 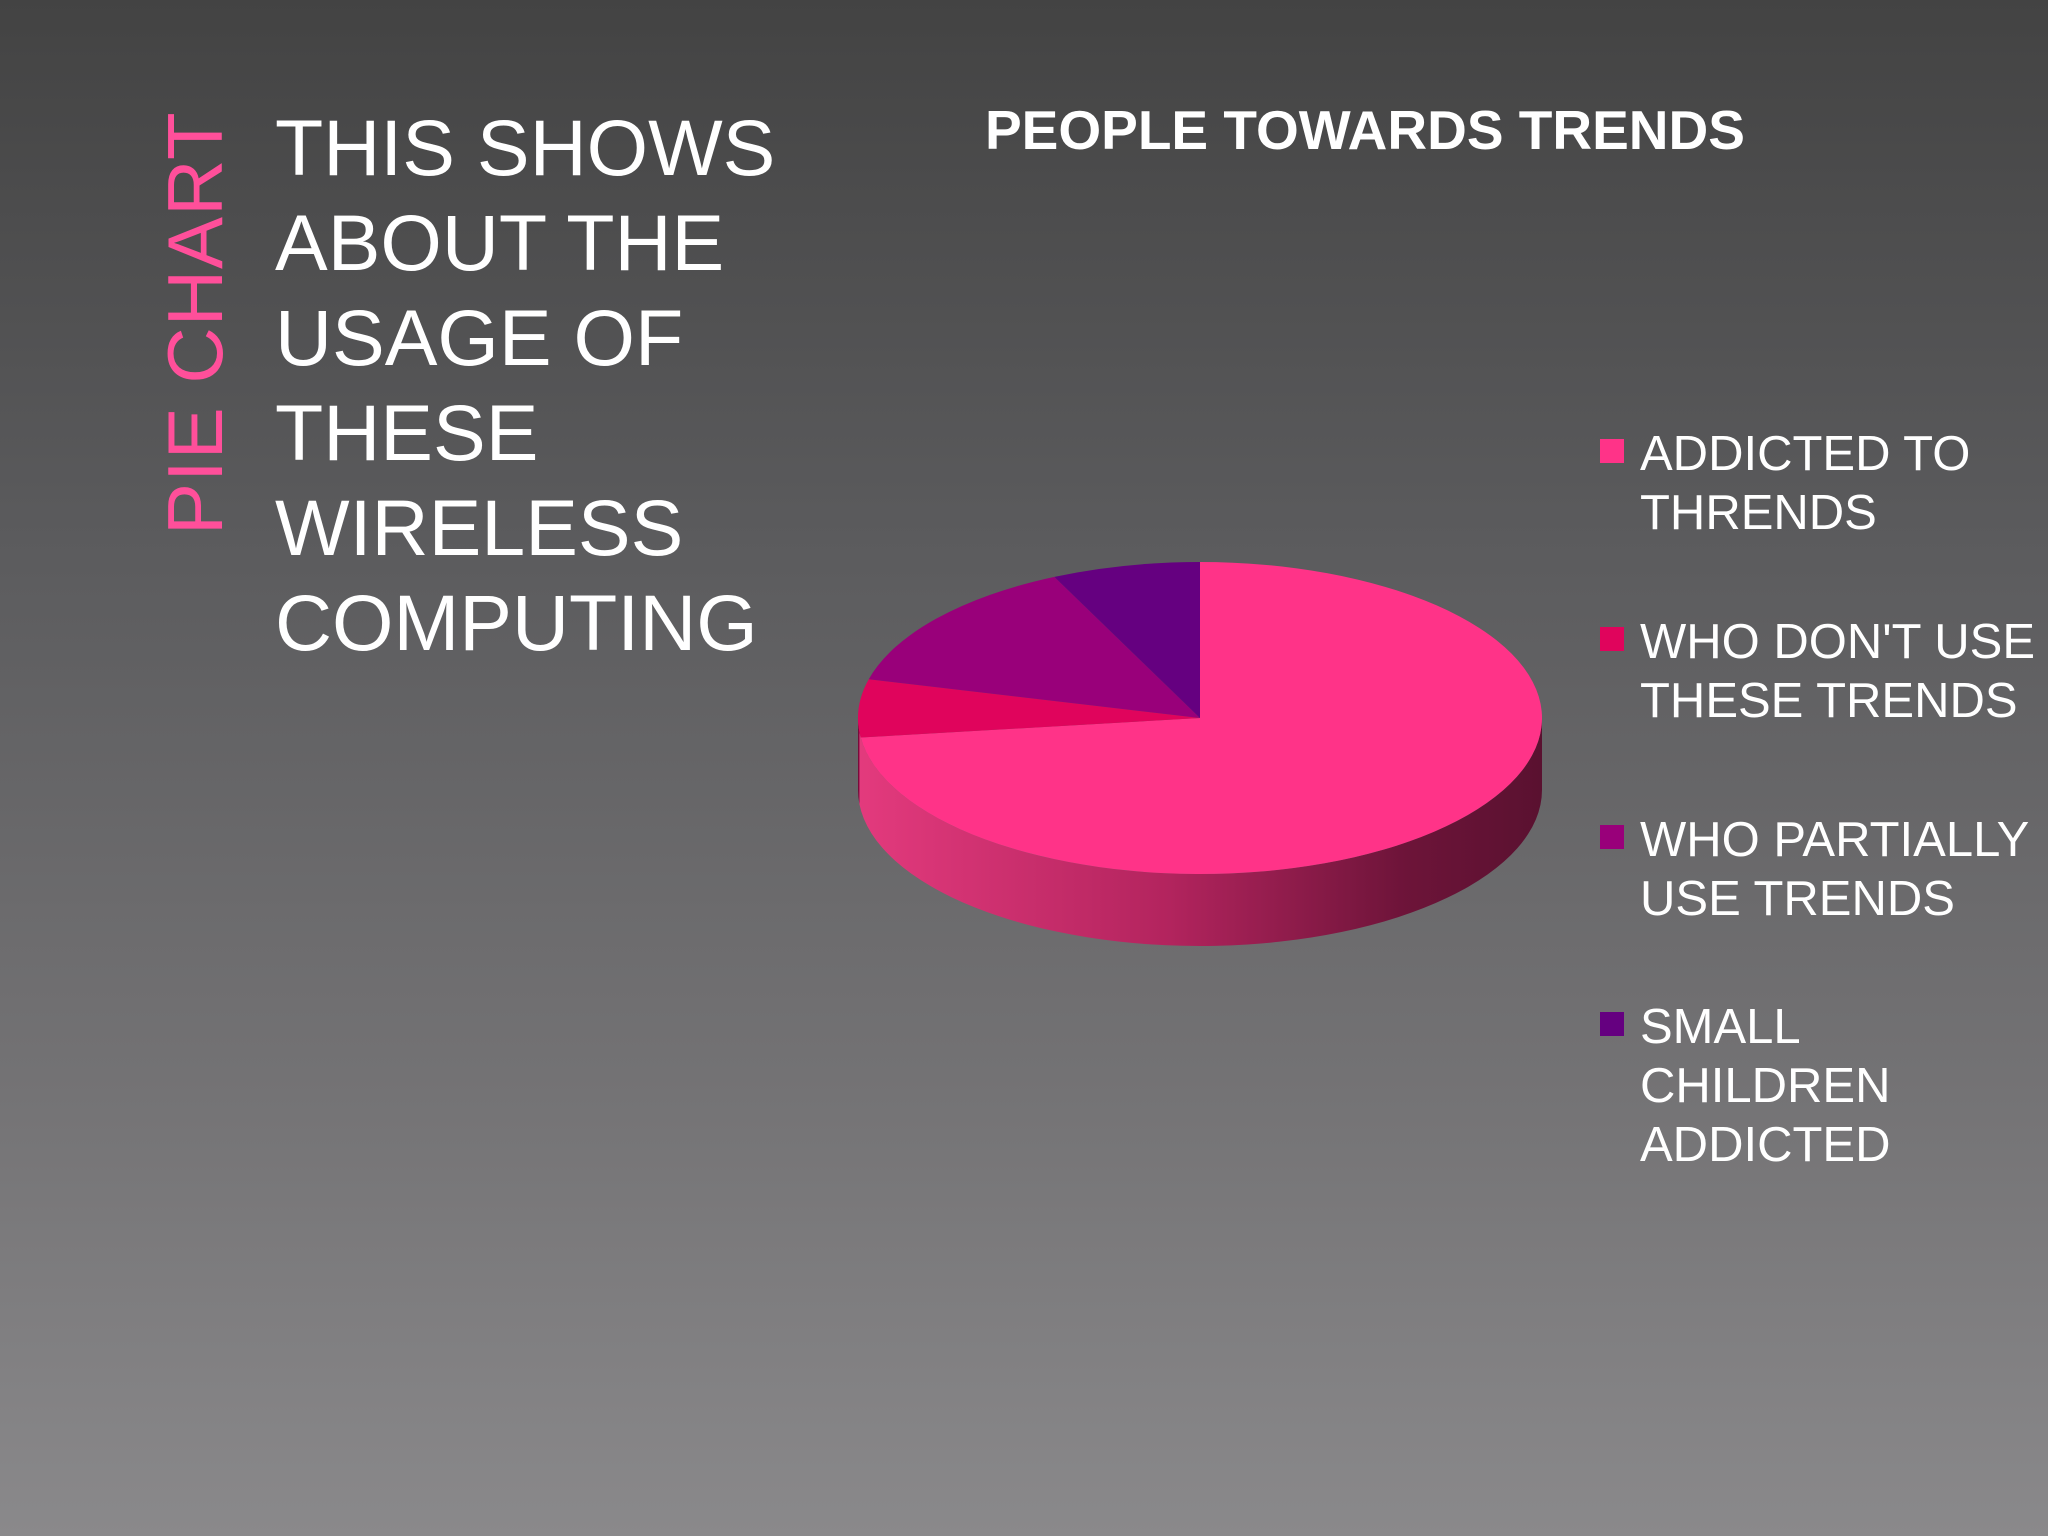 I want to click on legend-item: WHO PARTIALLY USE TRENDS, so click(x=1820, y=904).